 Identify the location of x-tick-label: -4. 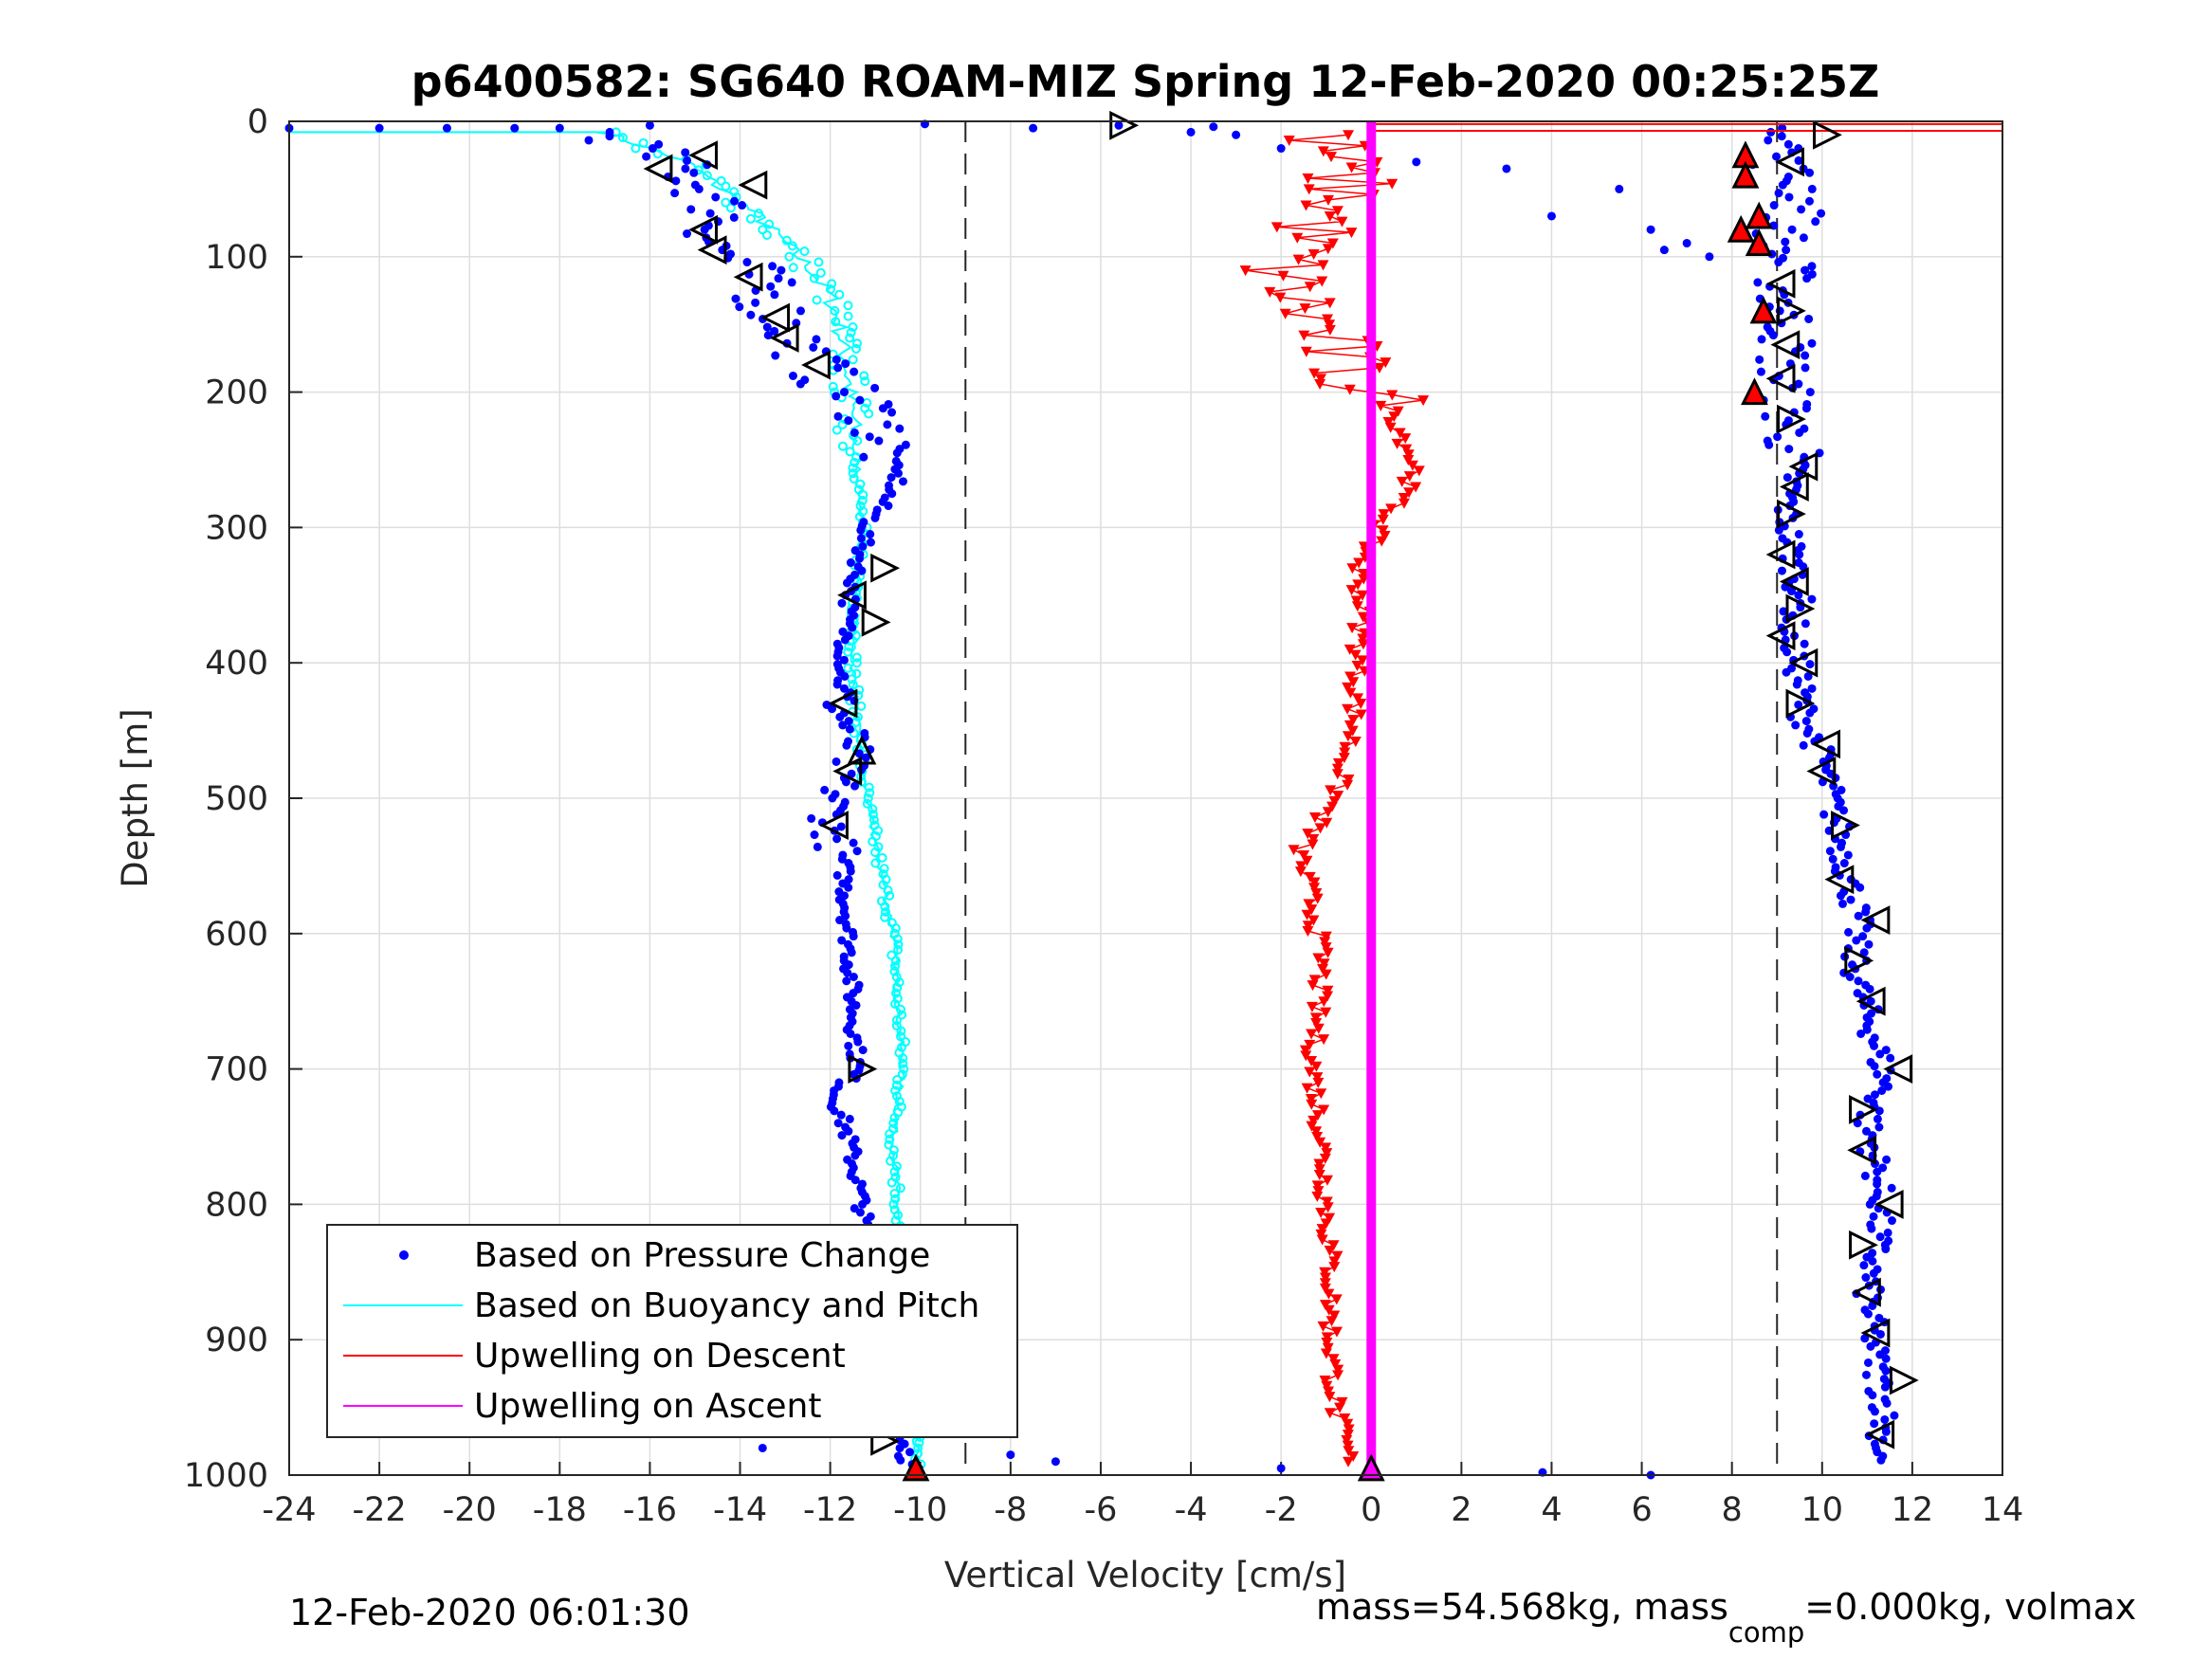
(1191, 1510).